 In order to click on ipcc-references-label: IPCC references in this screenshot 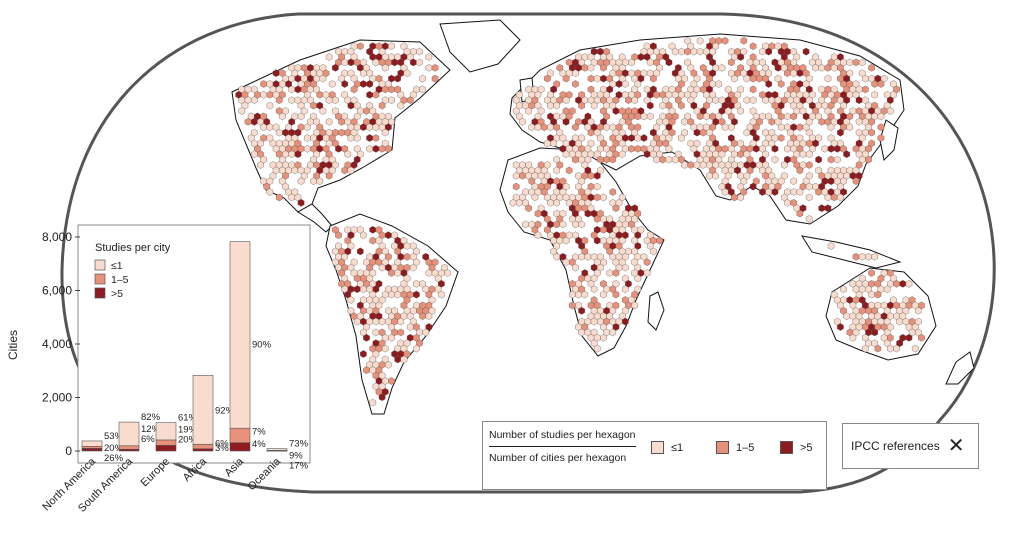, I will do `click(895, 446)`.